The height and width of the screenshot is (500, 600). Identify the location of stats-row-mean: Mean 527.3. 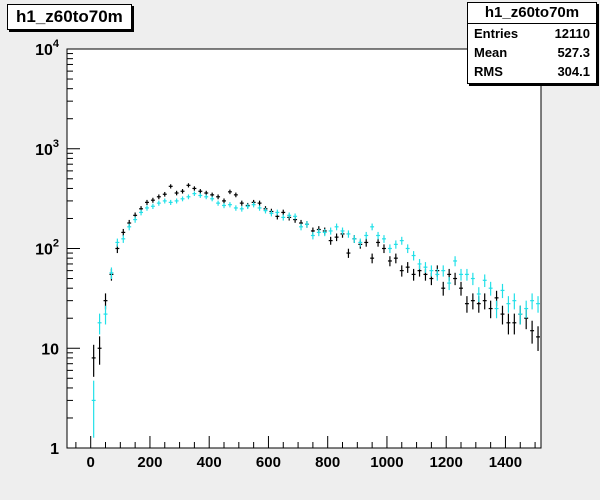
(532, 52).